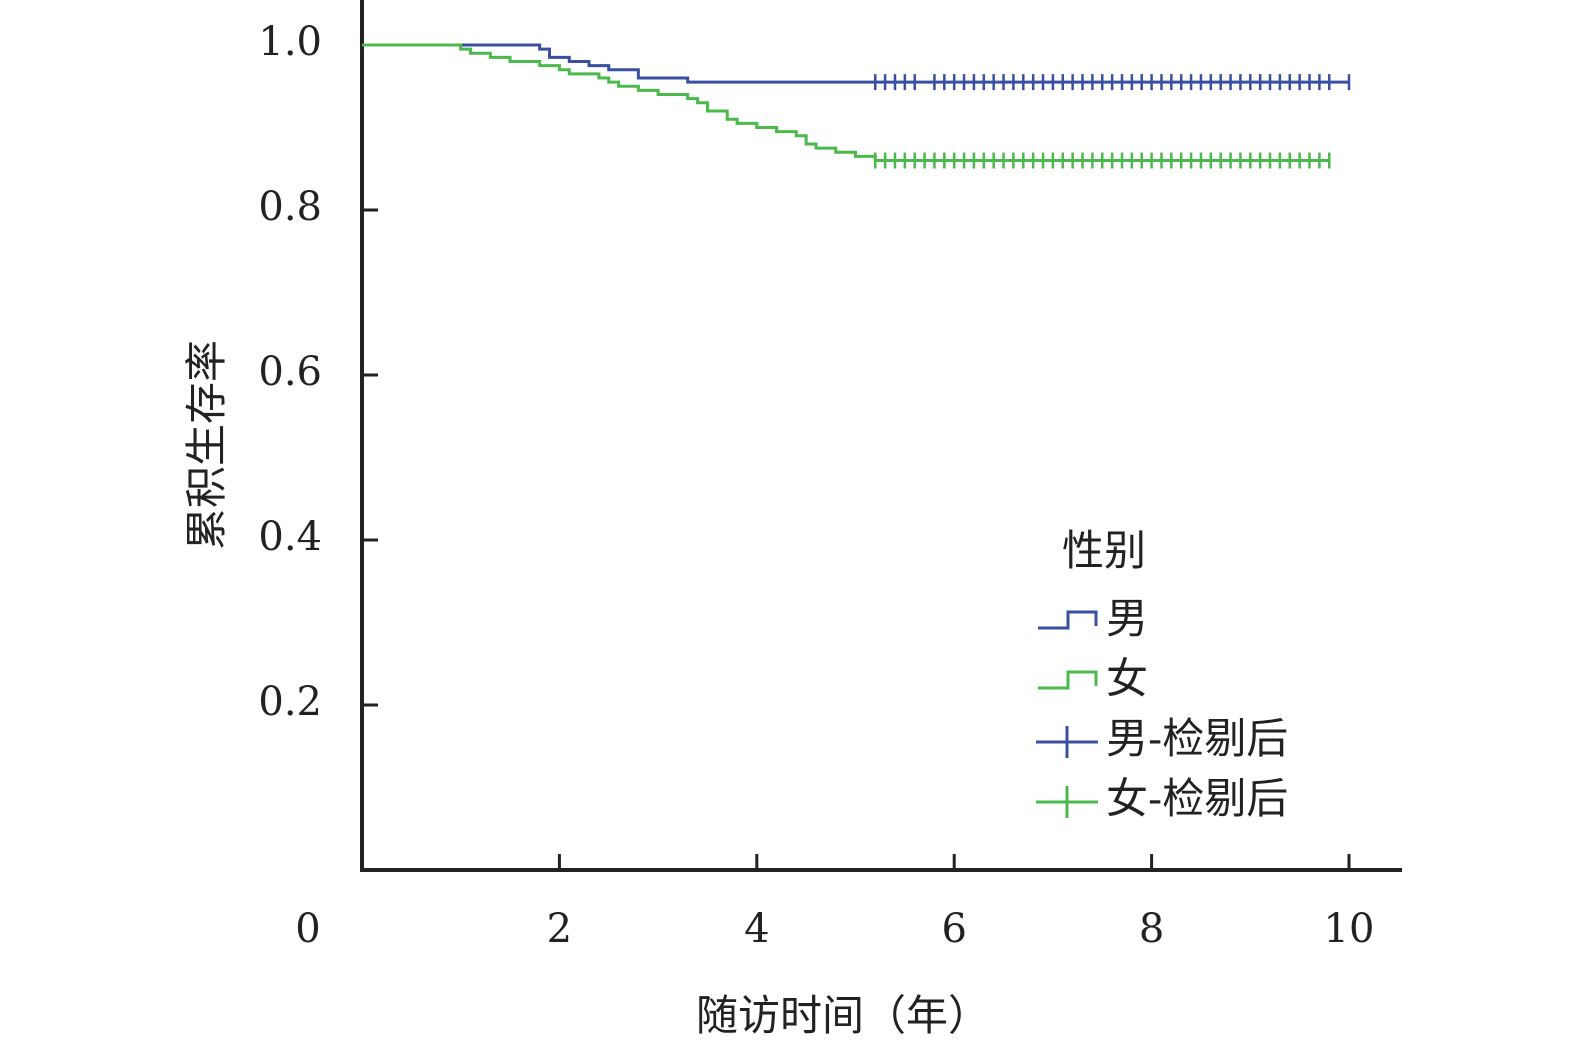 The height and width of the screenshot is (1060, 1575). I want to click on legend-item: 女, so click(1093, 678).